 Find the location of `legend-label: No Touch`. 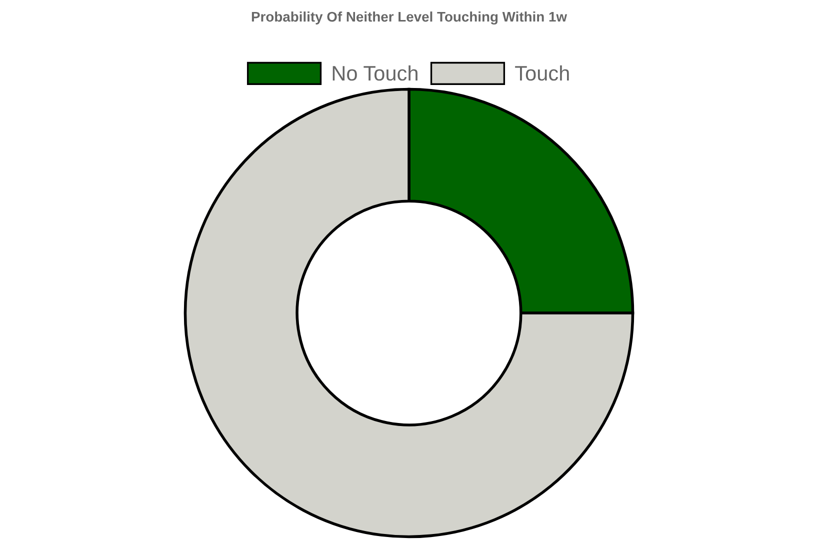

legend-label: No Touch is located at coordinates (375, 73).